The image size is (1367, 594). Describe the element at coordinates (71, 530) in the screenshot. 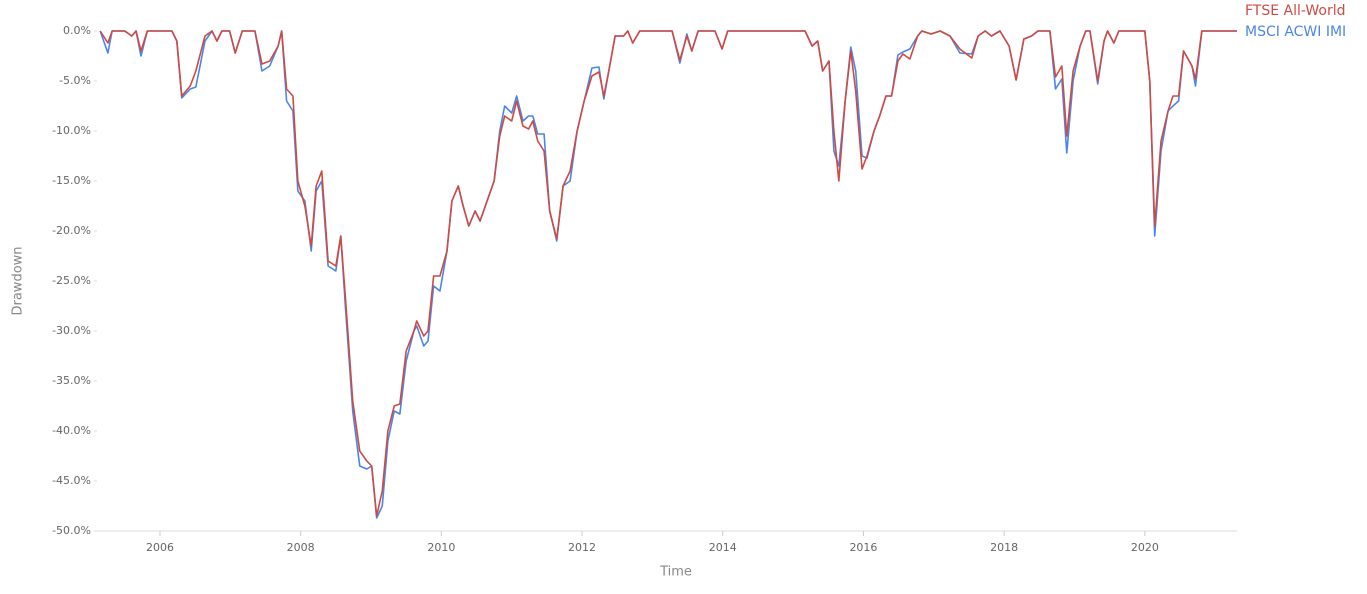

I see `y-tick-label: -50.0%` at that location.